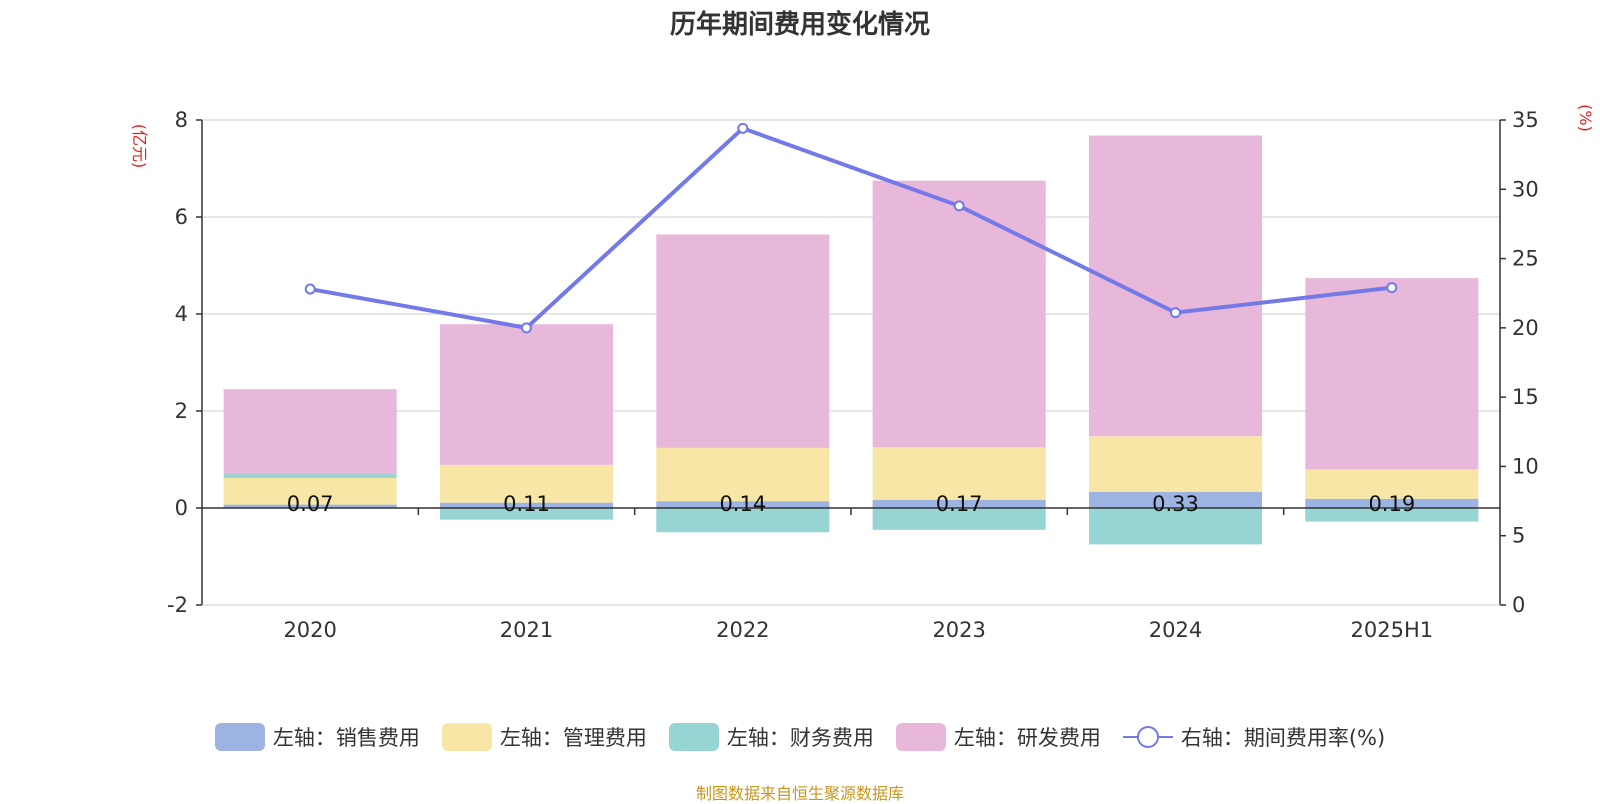  I want to click on legend-label: 左轴：研发费用, so click(1027, 738).